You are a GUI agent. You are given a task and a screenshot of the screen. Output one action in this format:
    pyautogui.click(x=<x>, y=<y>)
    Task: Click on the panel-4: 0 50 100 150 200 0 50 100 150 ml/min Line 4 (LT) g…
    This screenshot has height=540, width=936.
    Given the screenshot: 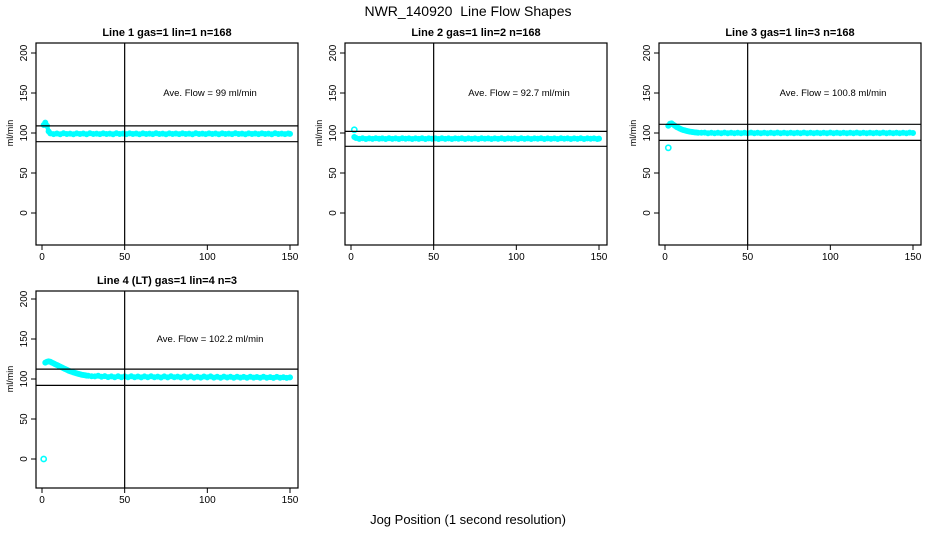 What is the action you would take?
    pyautogui.click(x=152, y=390)
    